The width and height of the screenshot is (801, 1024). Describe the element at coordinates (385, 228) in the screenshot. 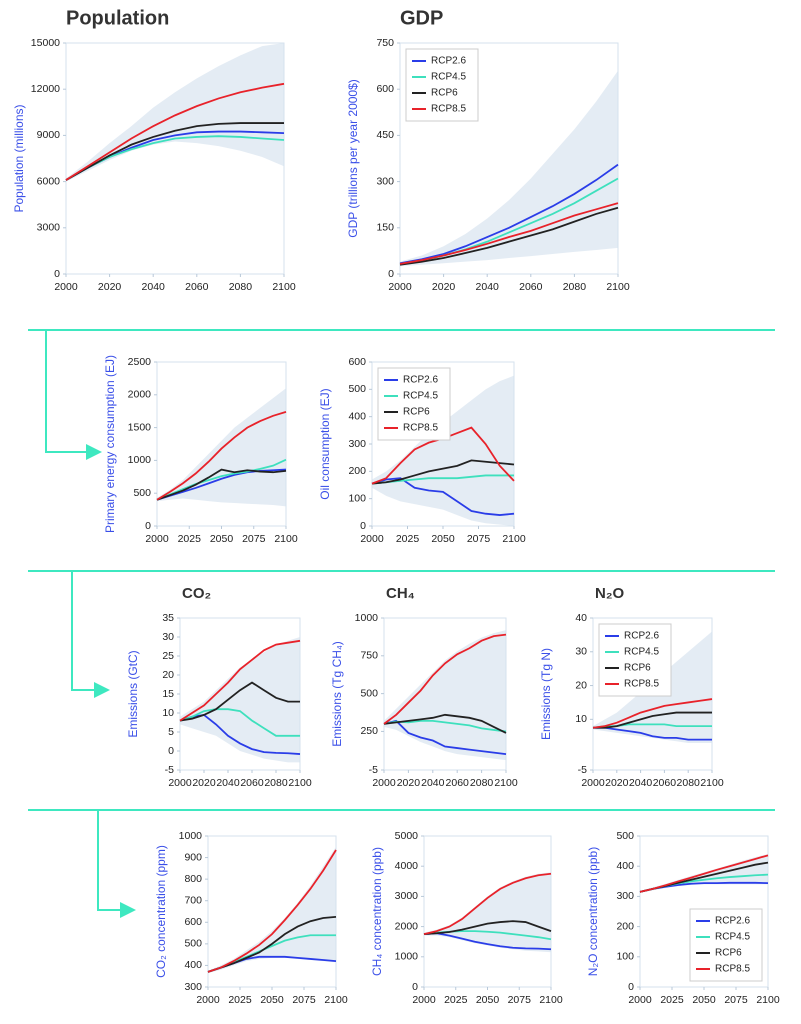

I see `y-tick-label: 150` at that location.